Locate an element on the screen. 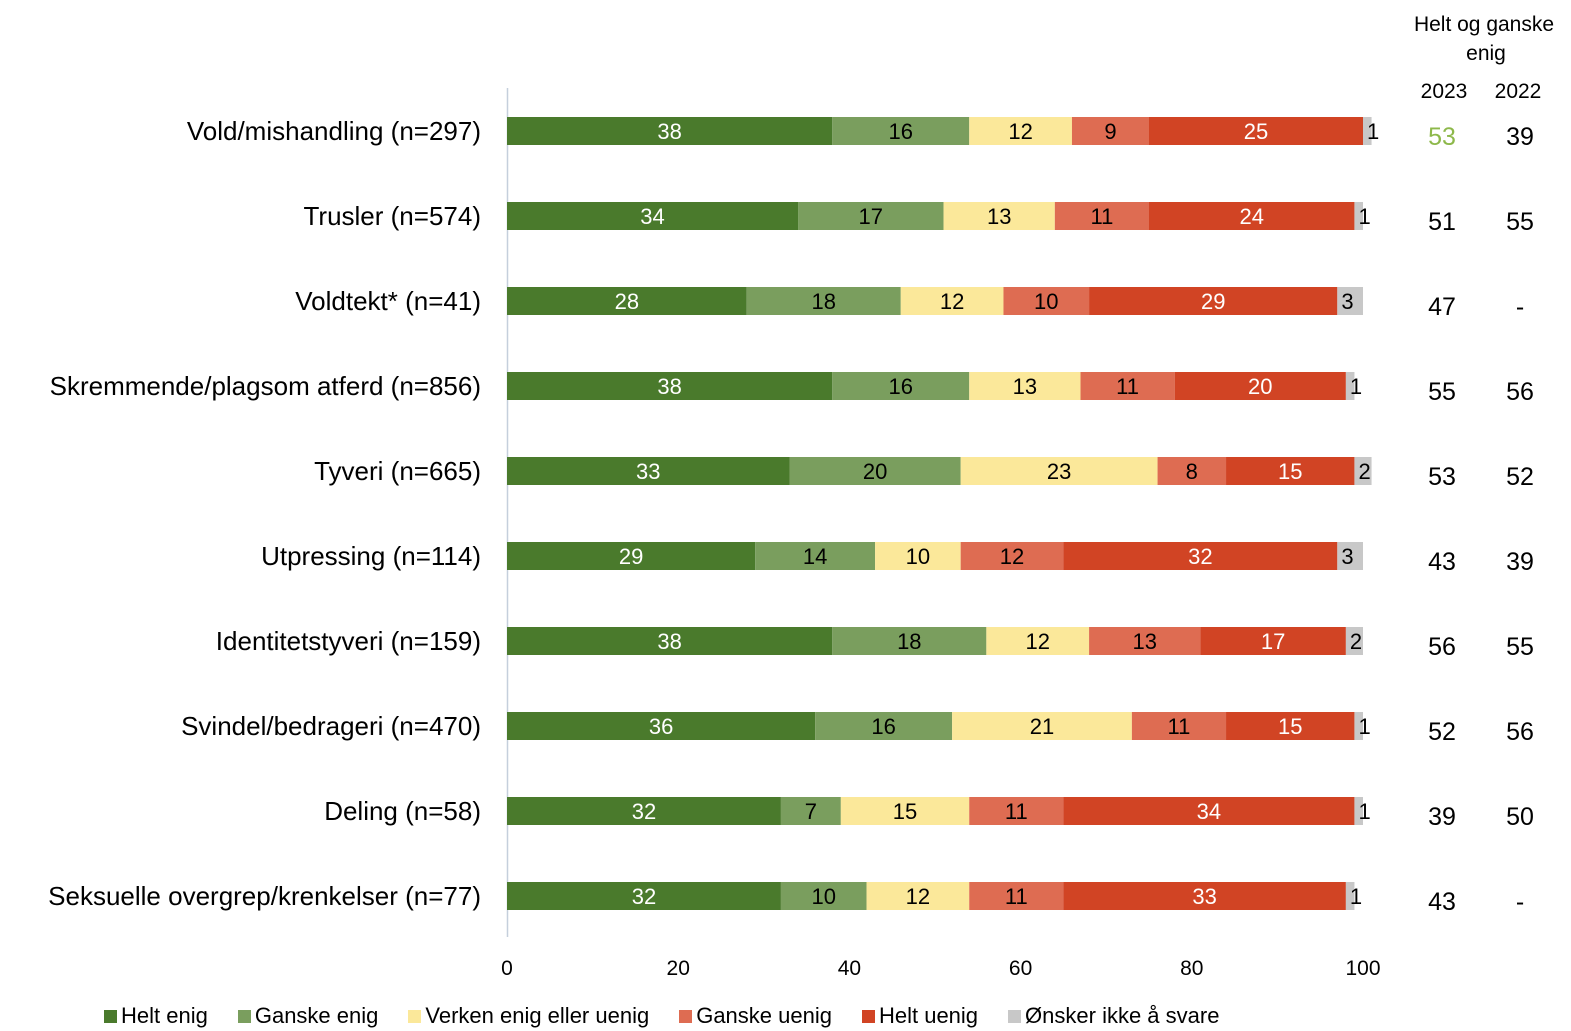 This screenshot has height=1031, width=1571. category-label: Utpressing (n=114) is located at coordinates (371, 556).